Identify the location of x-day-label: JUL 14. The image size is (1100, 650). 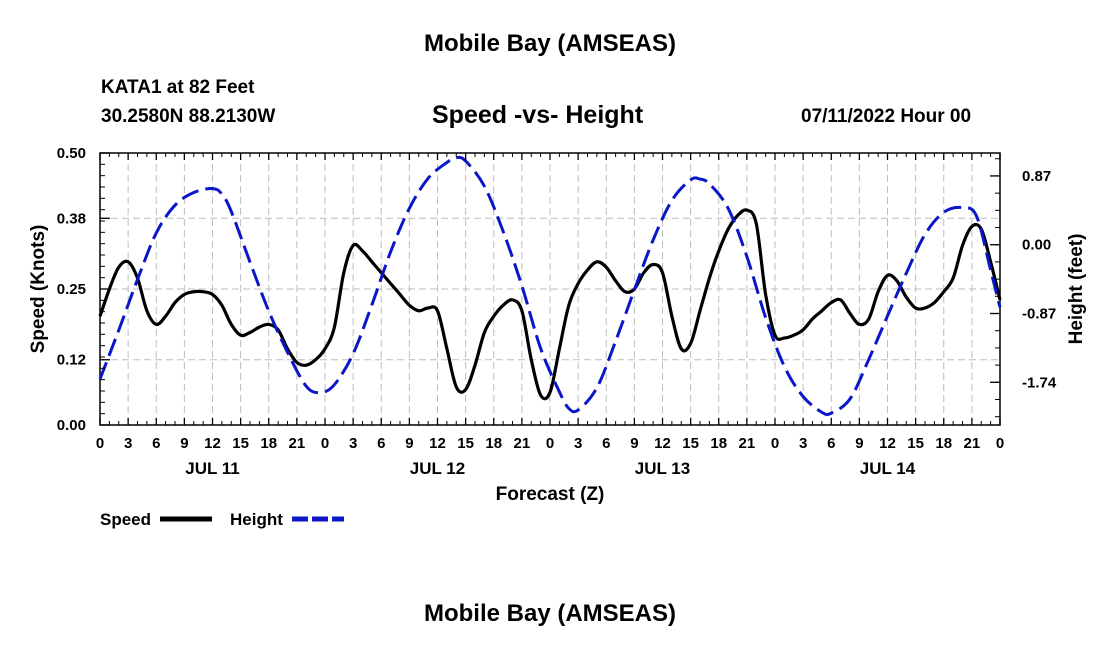
(888, 468).